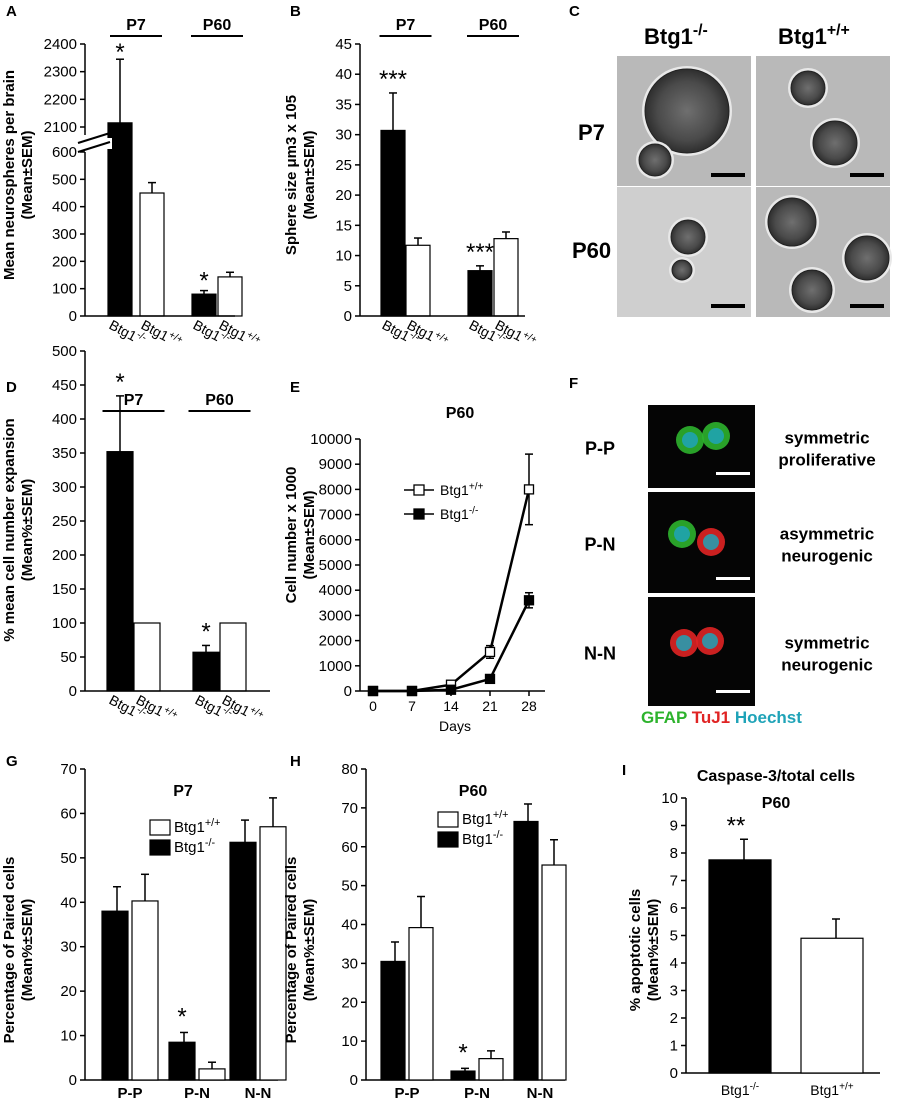 The width and height of the screenshot is (897, 1105). Describe the element at coordinates (728, 651) in the screenshot. I see `if-row-n-n: N-N symmetric neurogenic` at that location.